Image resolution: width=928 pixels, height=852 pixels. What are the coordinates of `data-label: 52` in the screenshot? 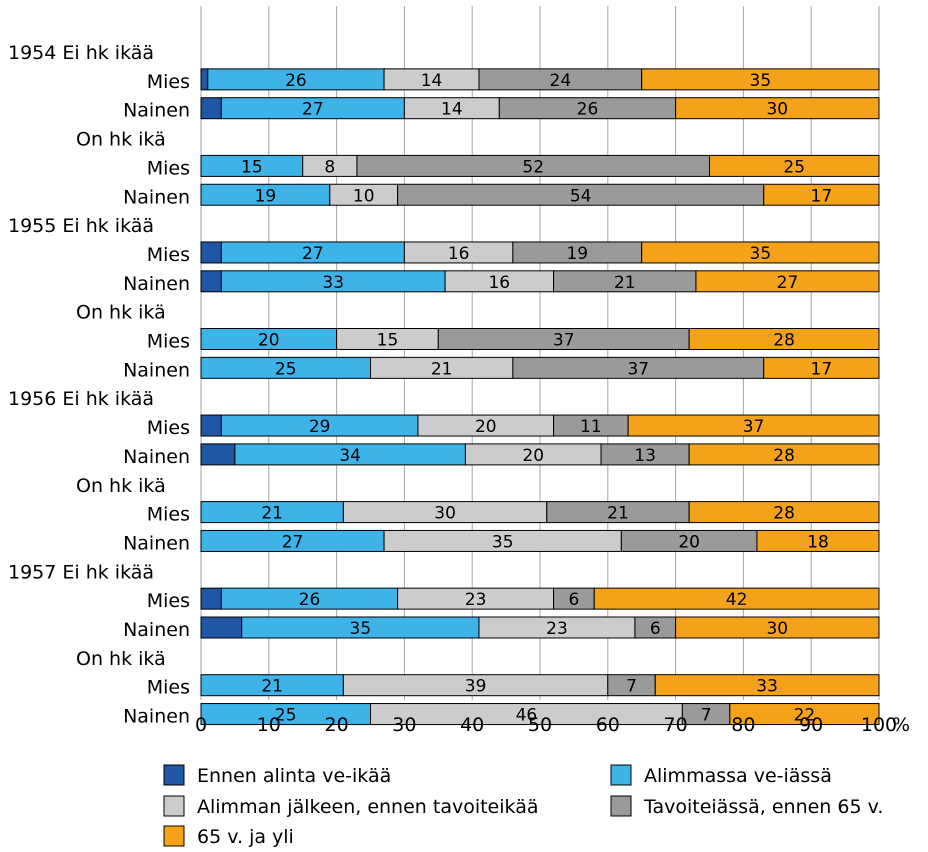 It's located at (533, 167).